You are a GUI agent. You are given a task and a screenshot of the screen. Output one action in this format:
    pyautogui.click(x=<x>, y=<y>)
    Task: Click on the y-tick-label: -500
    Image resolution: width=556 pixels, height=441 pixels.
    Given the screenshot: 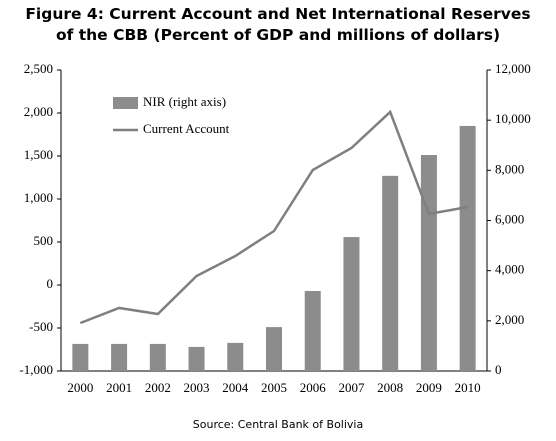 What is the action you would take?
    pyautogui.click(x=41, y=326)
    